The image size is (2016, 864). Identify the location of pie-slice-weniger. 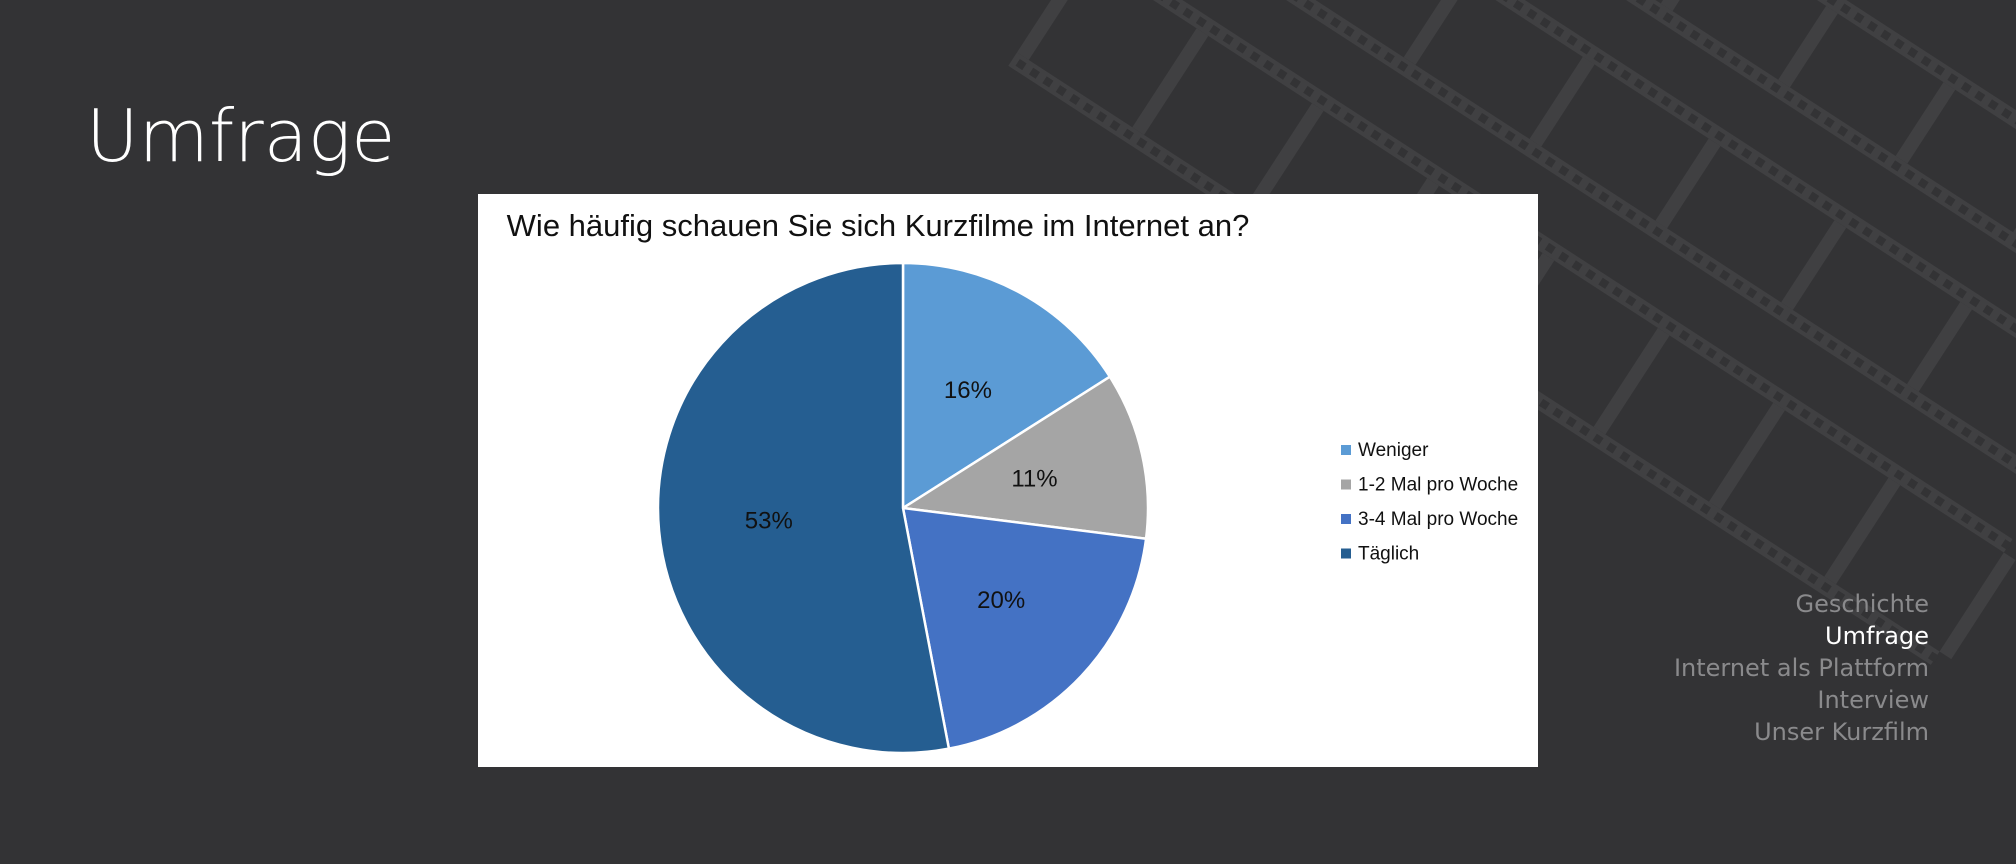
(1006, 386).